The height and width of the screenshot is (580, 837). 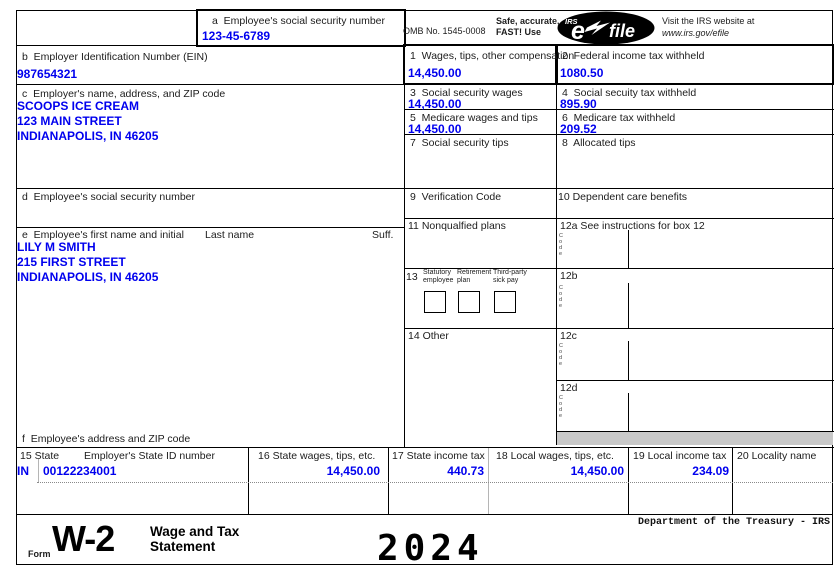 I want to click on box-12b-label: 12b, so click(x=569, y=276).